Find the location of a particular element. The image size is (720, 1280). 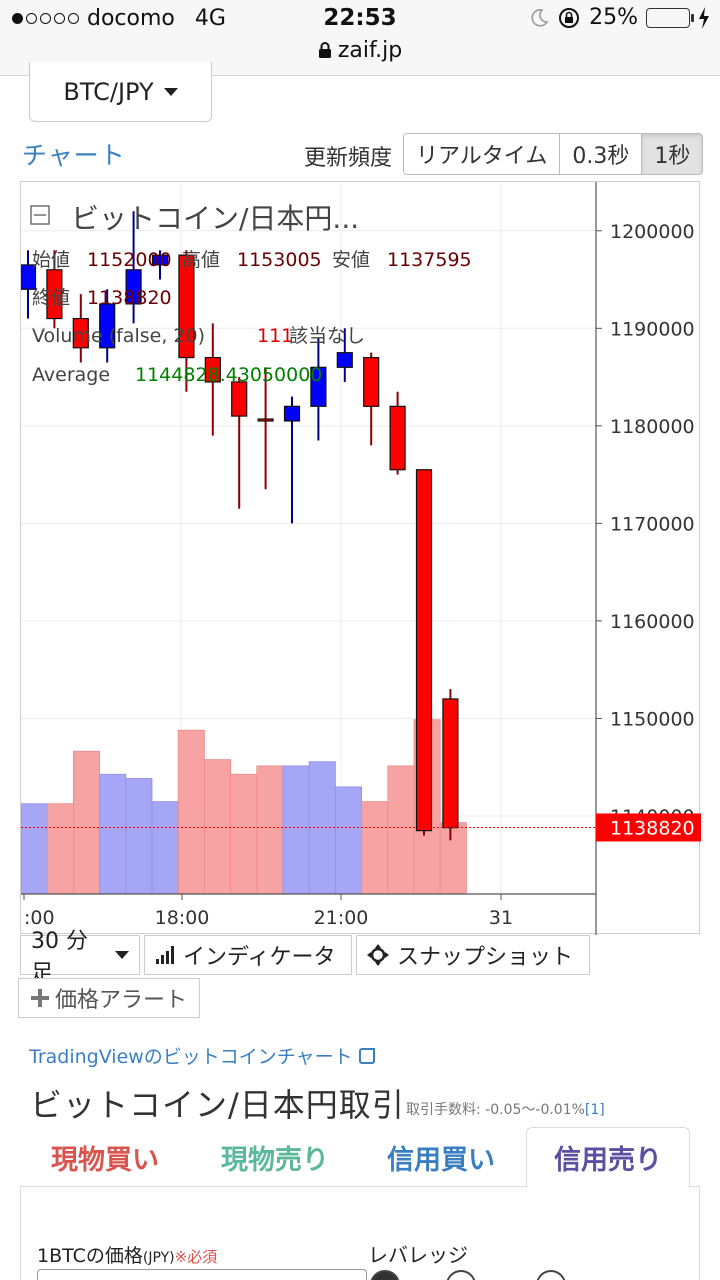

snapshot-button: スナップショット is located at coordinates (473, 955).